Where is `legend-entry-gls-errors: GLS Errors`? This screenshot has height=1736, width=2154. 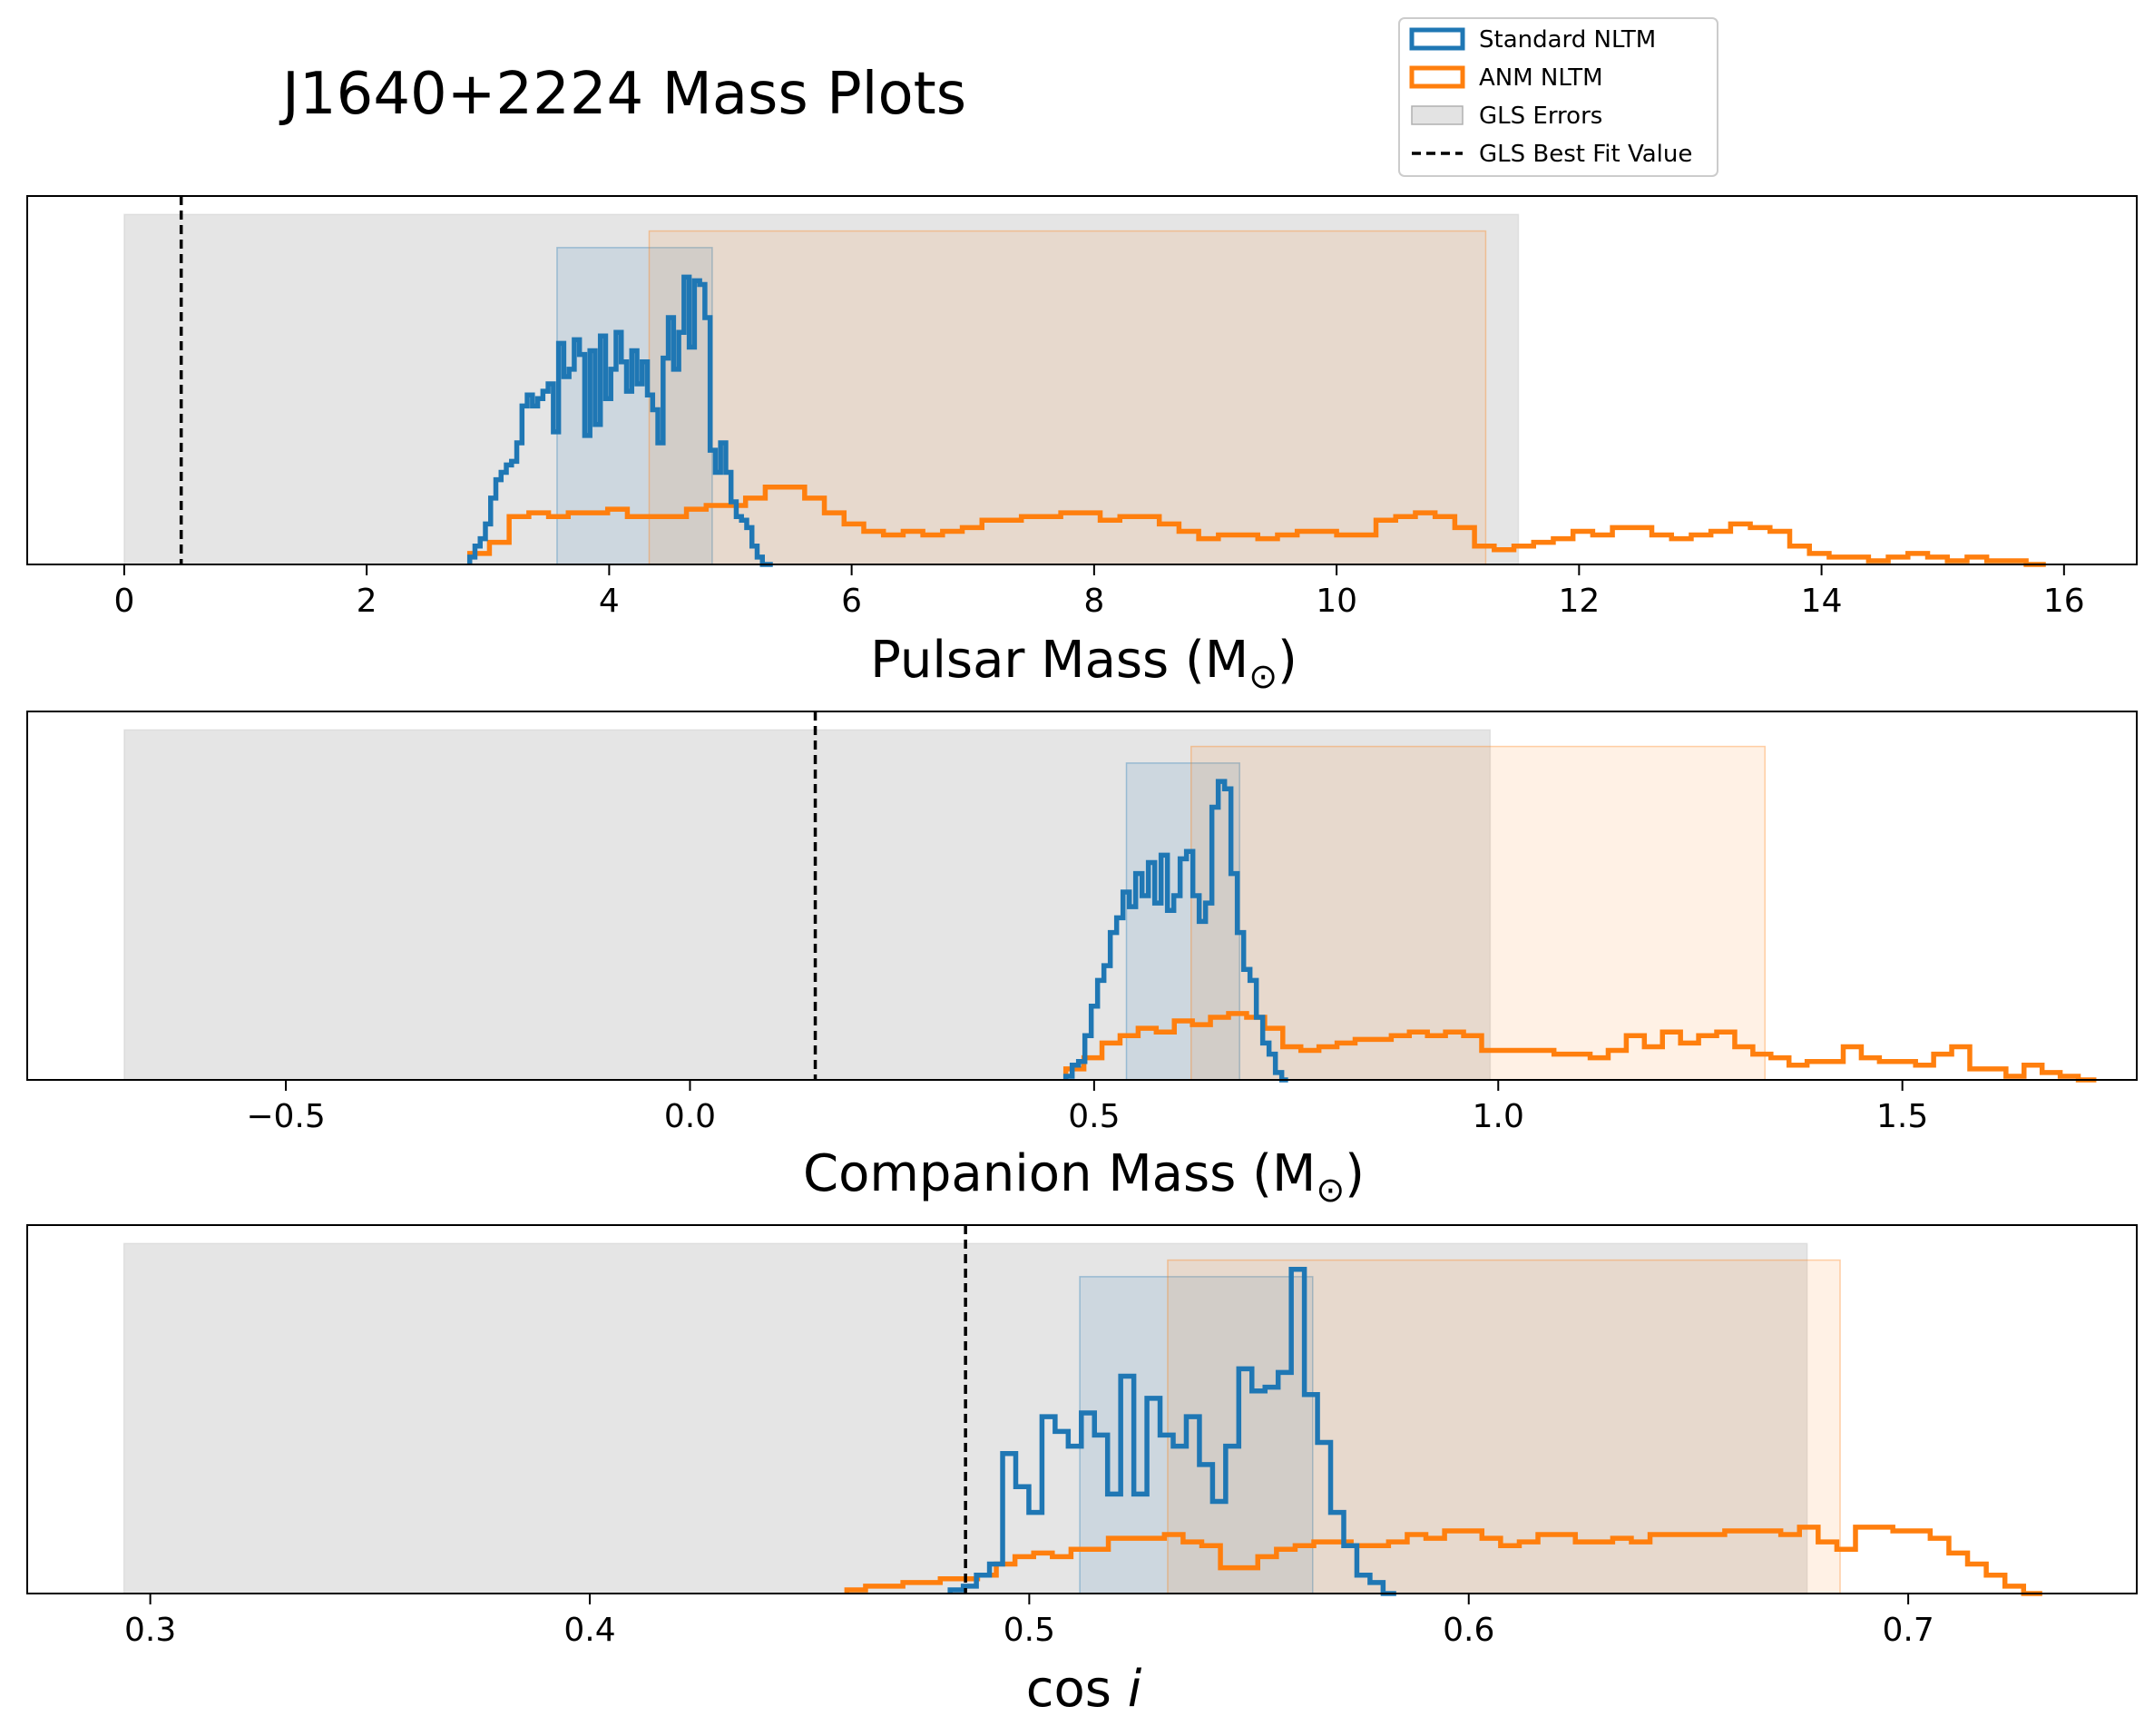
legend-entry-gls-errors: GLS Errors is located at coordinates (1506, 117).